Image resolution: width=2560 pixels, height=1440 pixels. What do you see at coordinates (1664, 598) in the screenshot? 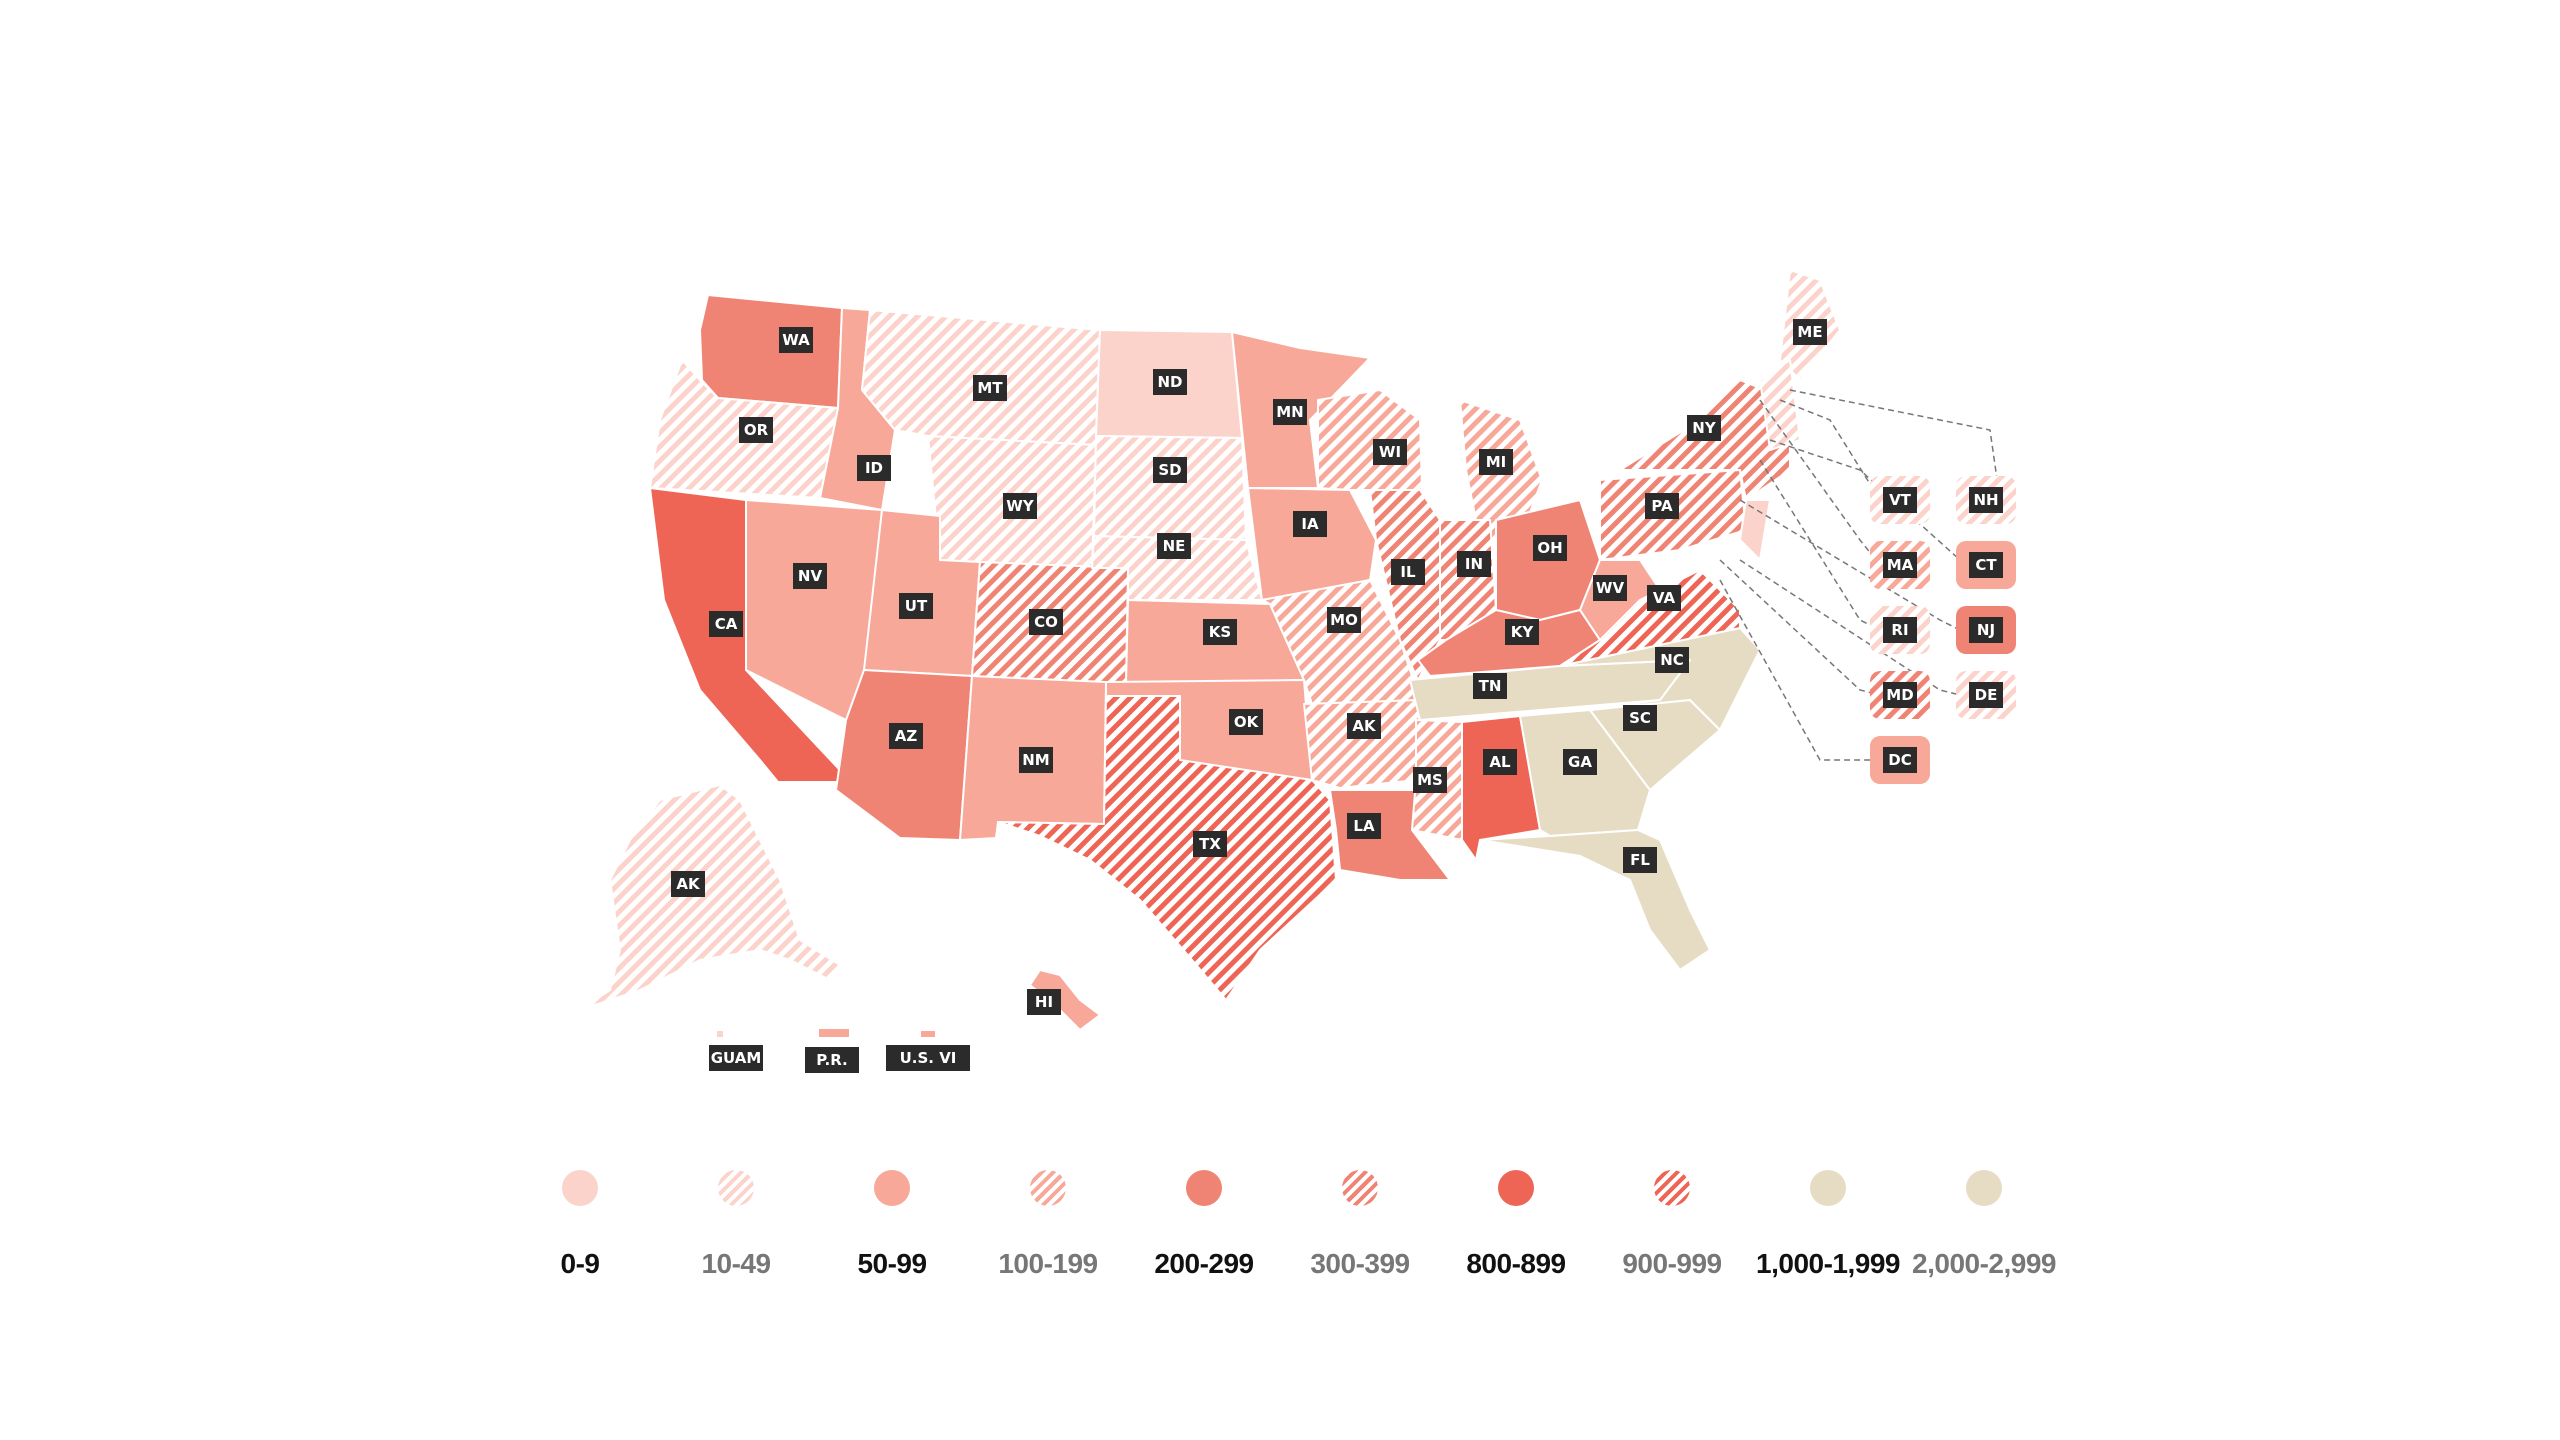
I see `state-label-va: VA` at bounding box center [1664, 598].